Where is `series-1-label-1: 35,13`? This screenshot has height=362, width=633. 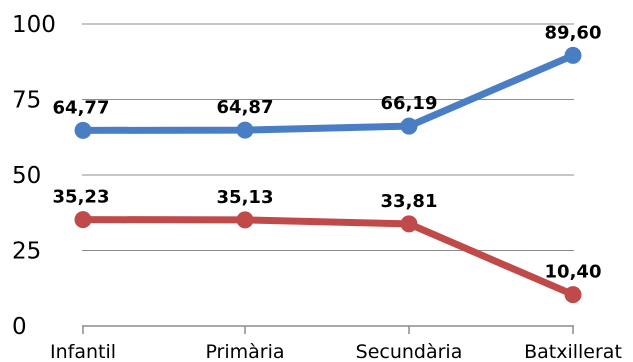
series-1-label-1: 35,13 is located at coordinates (245, 197).